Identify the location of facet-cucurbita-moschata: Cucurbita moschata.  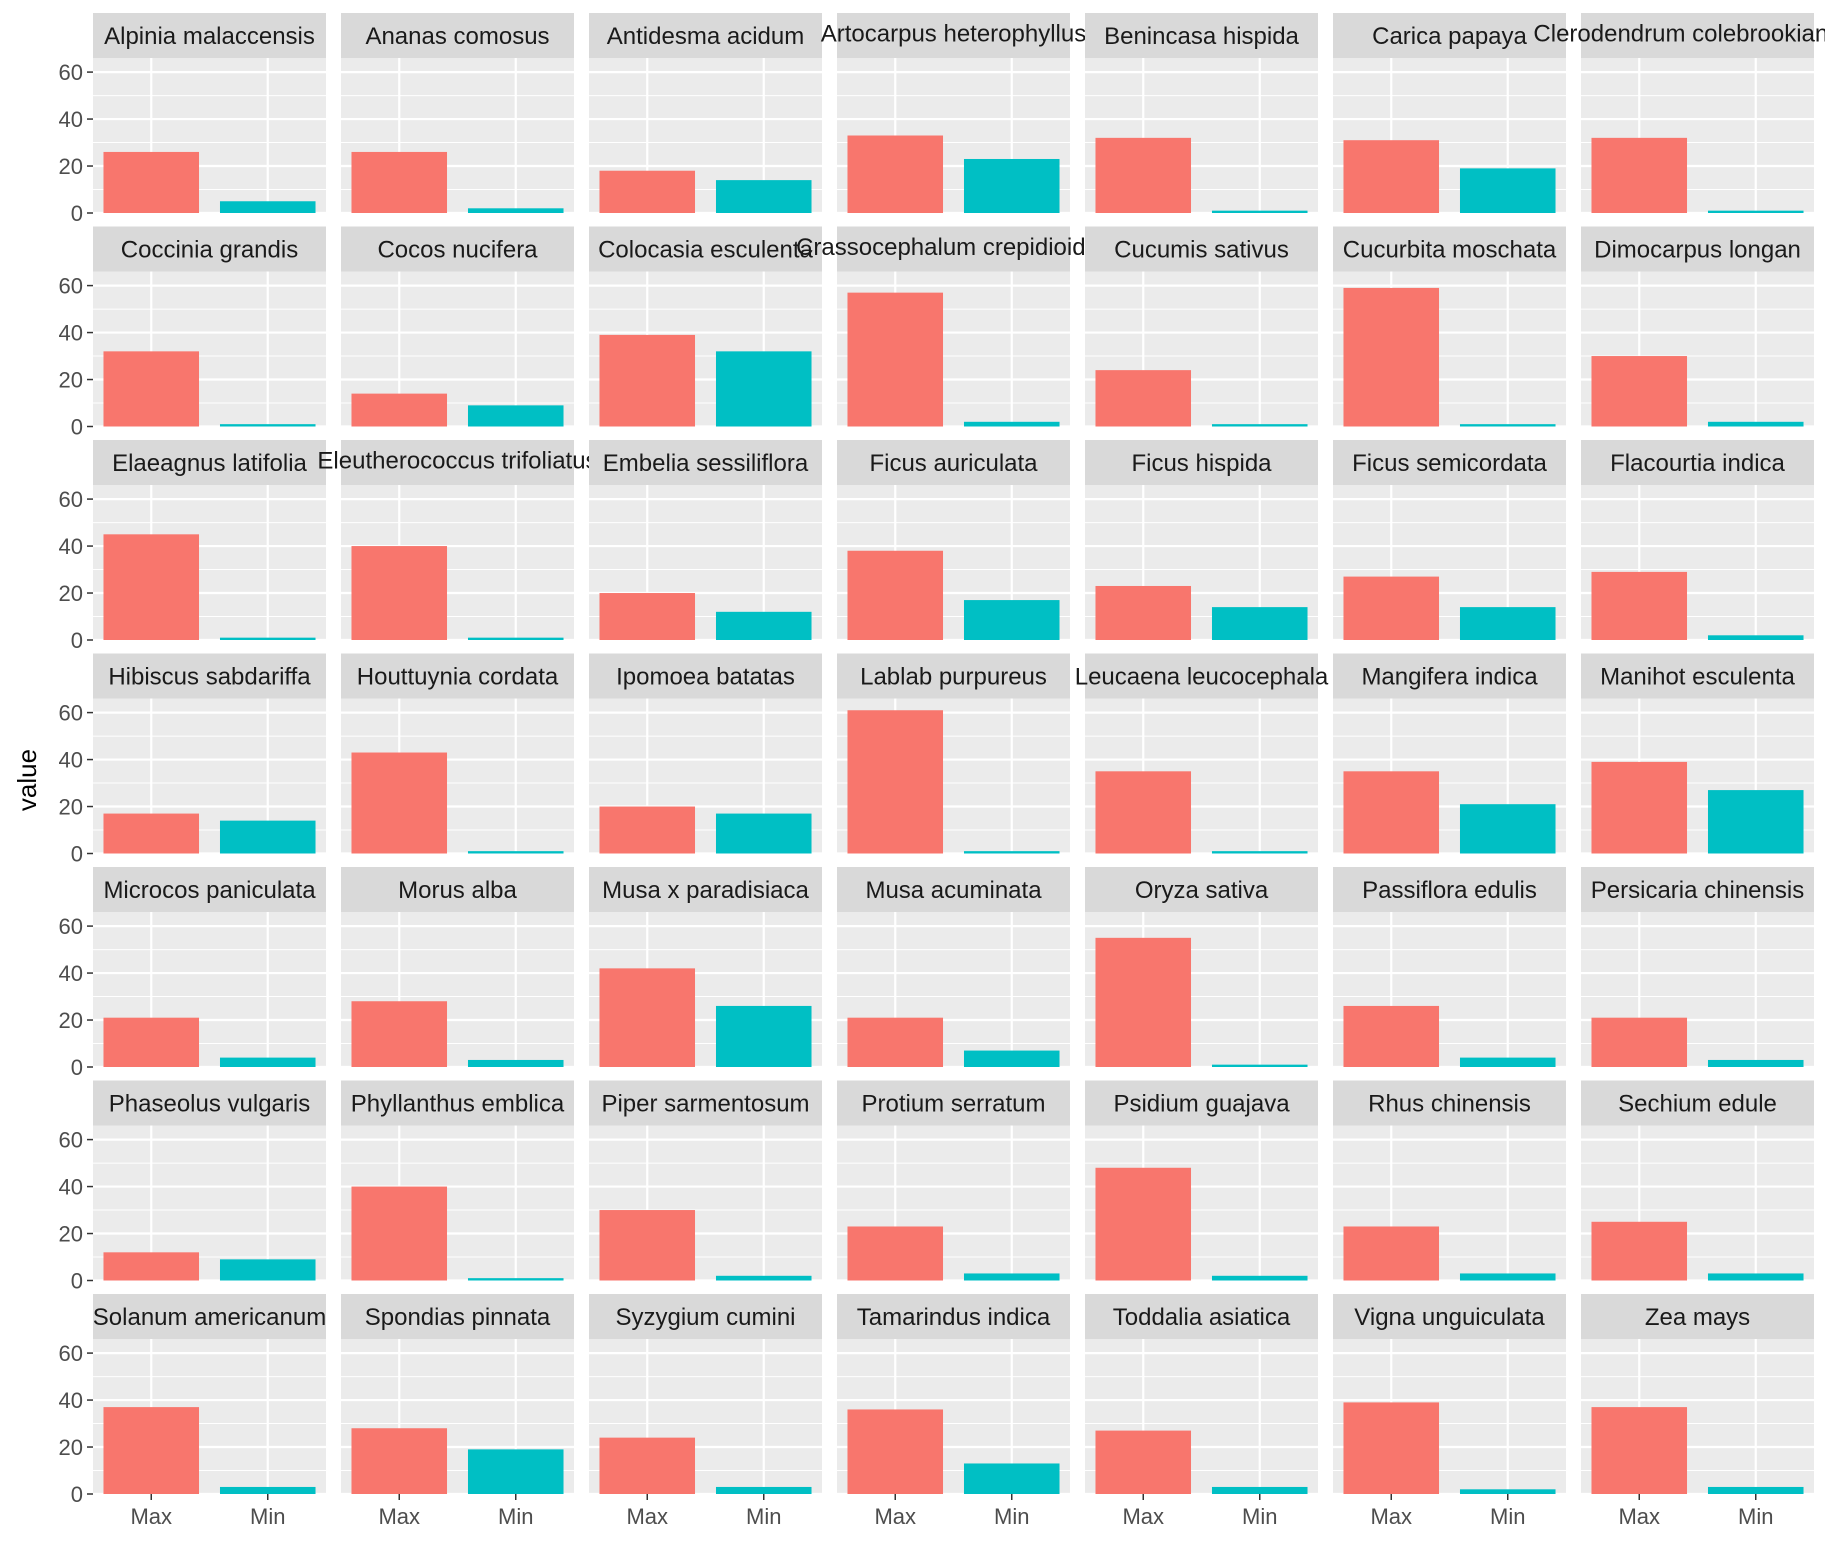
(1449, 327).